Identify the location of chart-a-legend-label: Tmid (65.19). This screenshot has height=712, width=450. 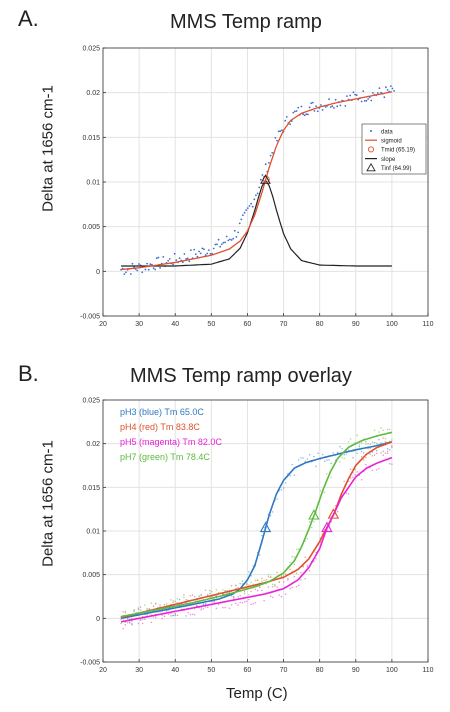
(398, 151).